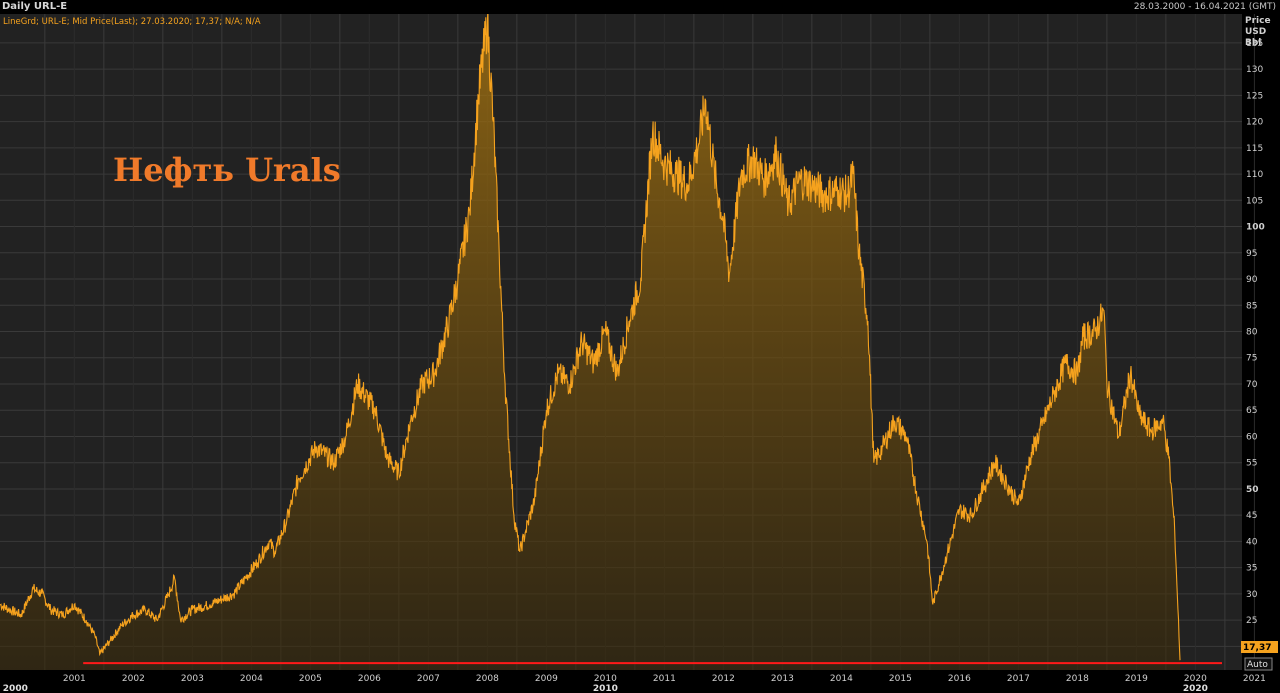 The image size is (1280, 693). I want to click on x-tick-label: 2018, so click(1077, 679).